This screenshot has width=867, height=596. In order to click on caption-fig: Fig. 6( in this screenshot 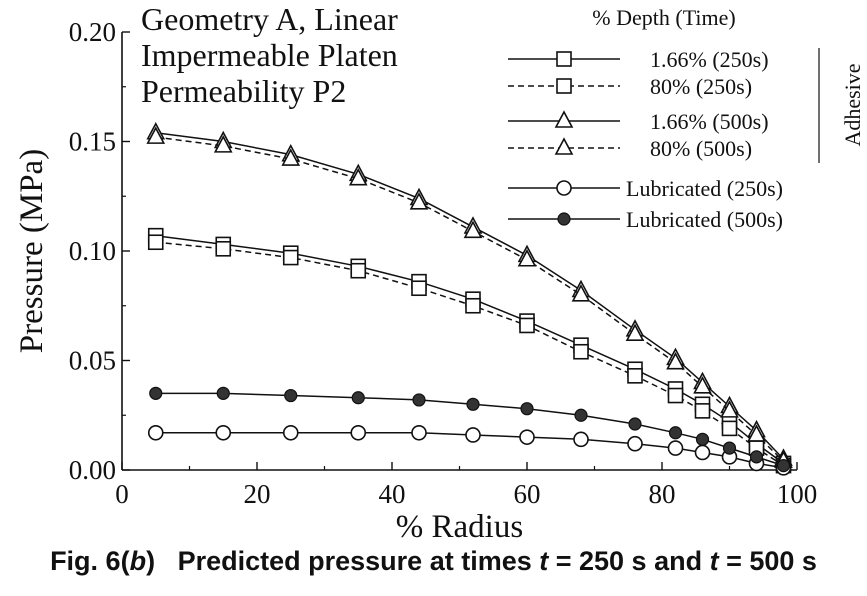, I will do `click(90, 561)`.